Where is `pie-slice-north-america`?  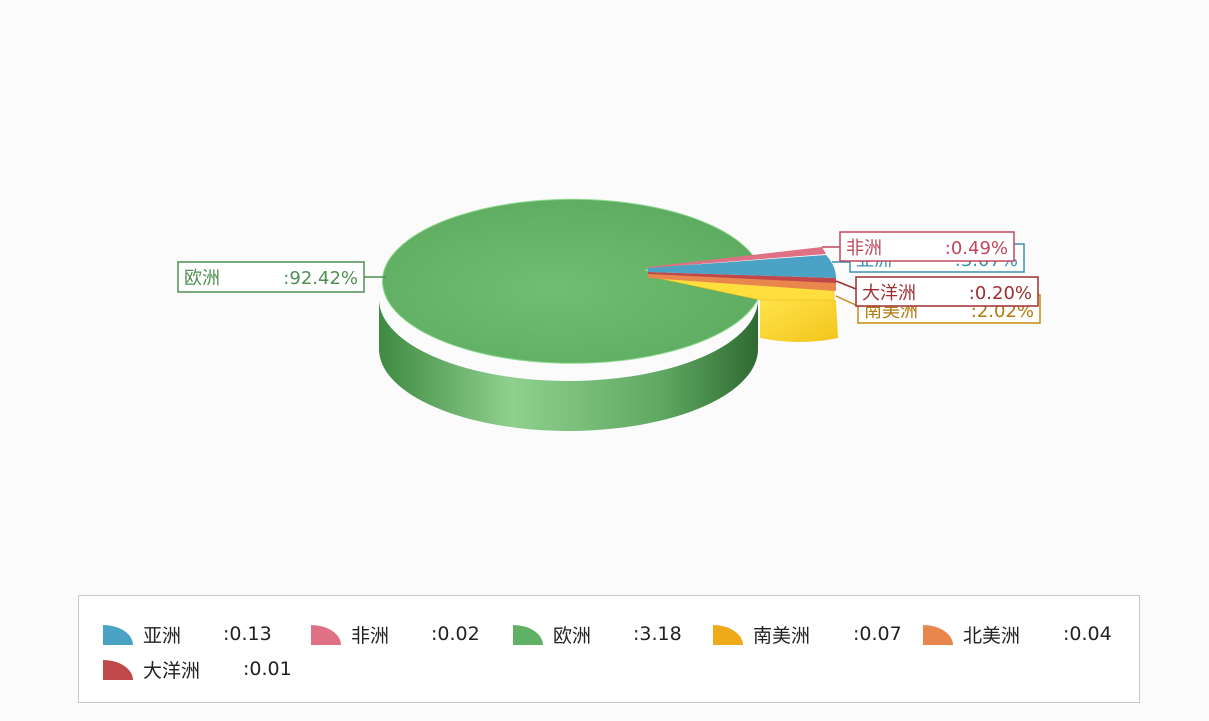 pie-slice-north-america is located at coordinates (742, 282).